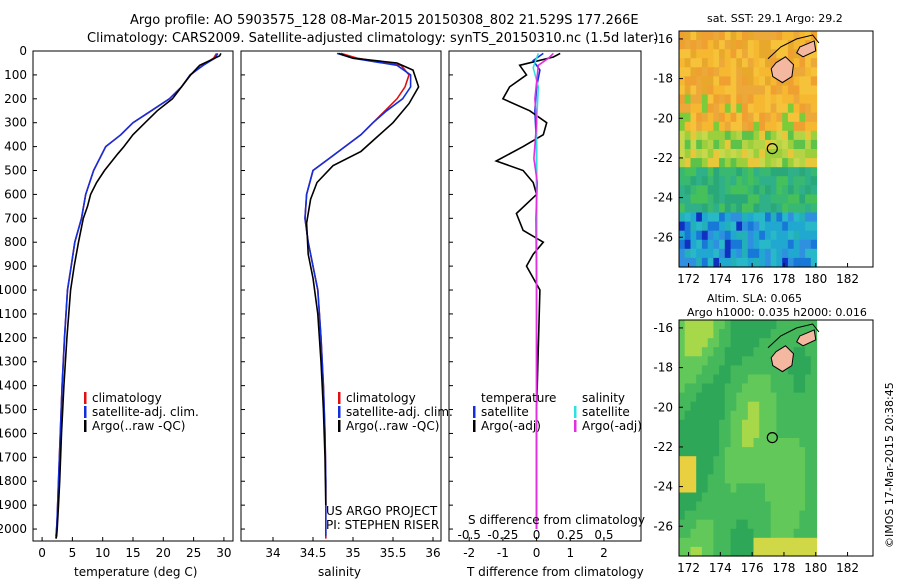  Describe the element at coordinates (15, 242) in the screenshot. I see `depth-tick-label: 800` at that location.